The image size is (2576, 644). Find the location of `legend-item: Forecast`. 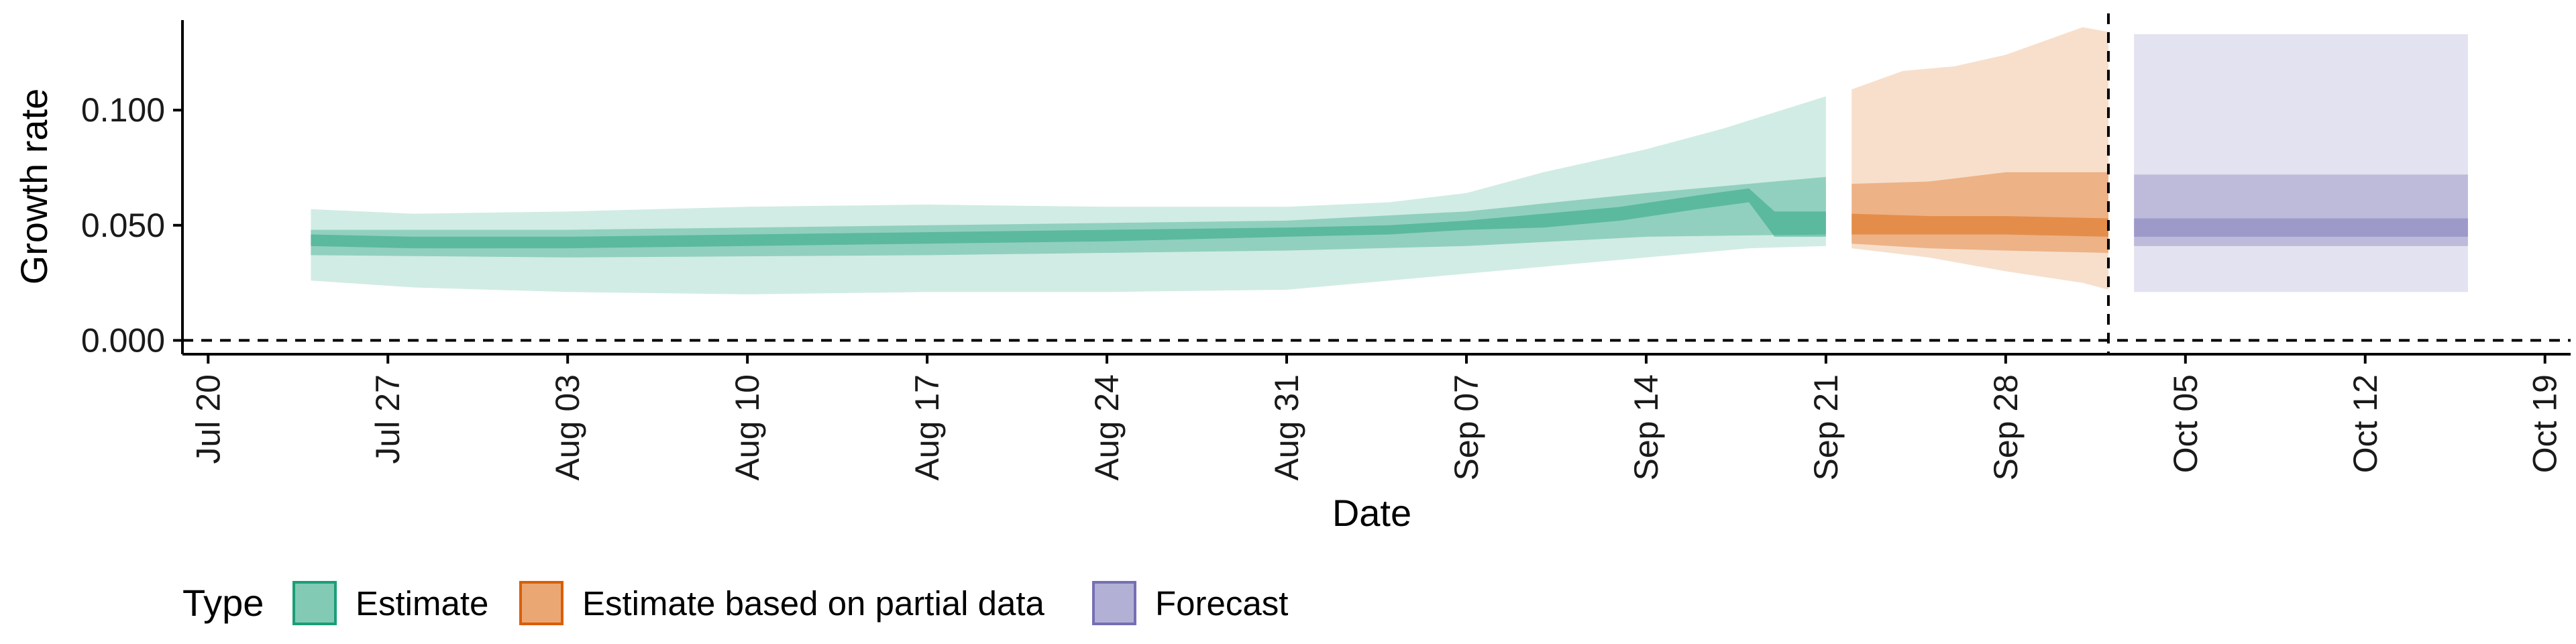

legend-item: Forecast is located at coordinates (1190, 603).